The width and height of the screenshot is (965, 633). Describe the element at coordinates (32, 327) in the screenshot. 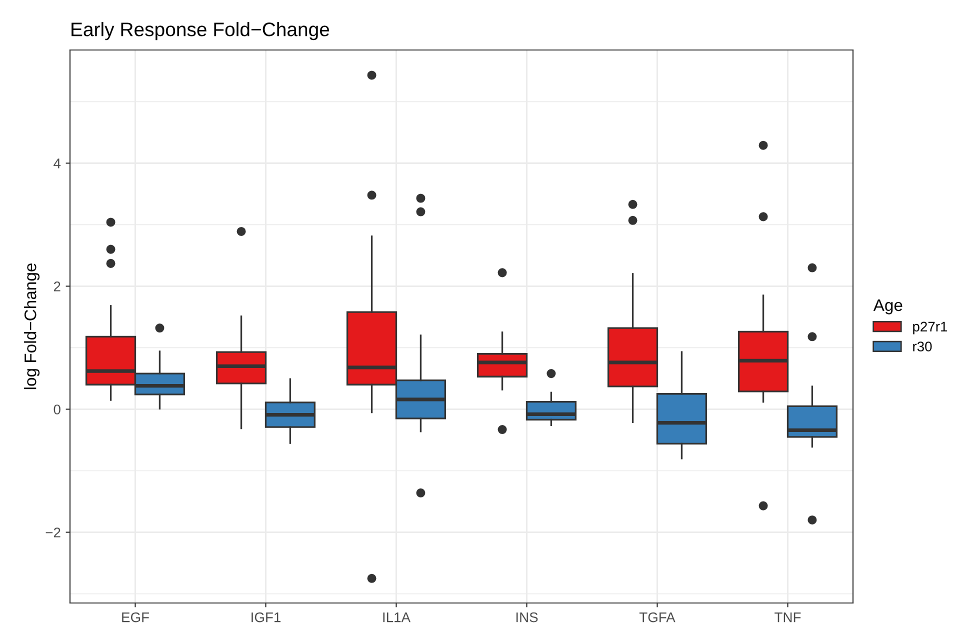

I see `y-axis-title: log Fold−Change` at that location.